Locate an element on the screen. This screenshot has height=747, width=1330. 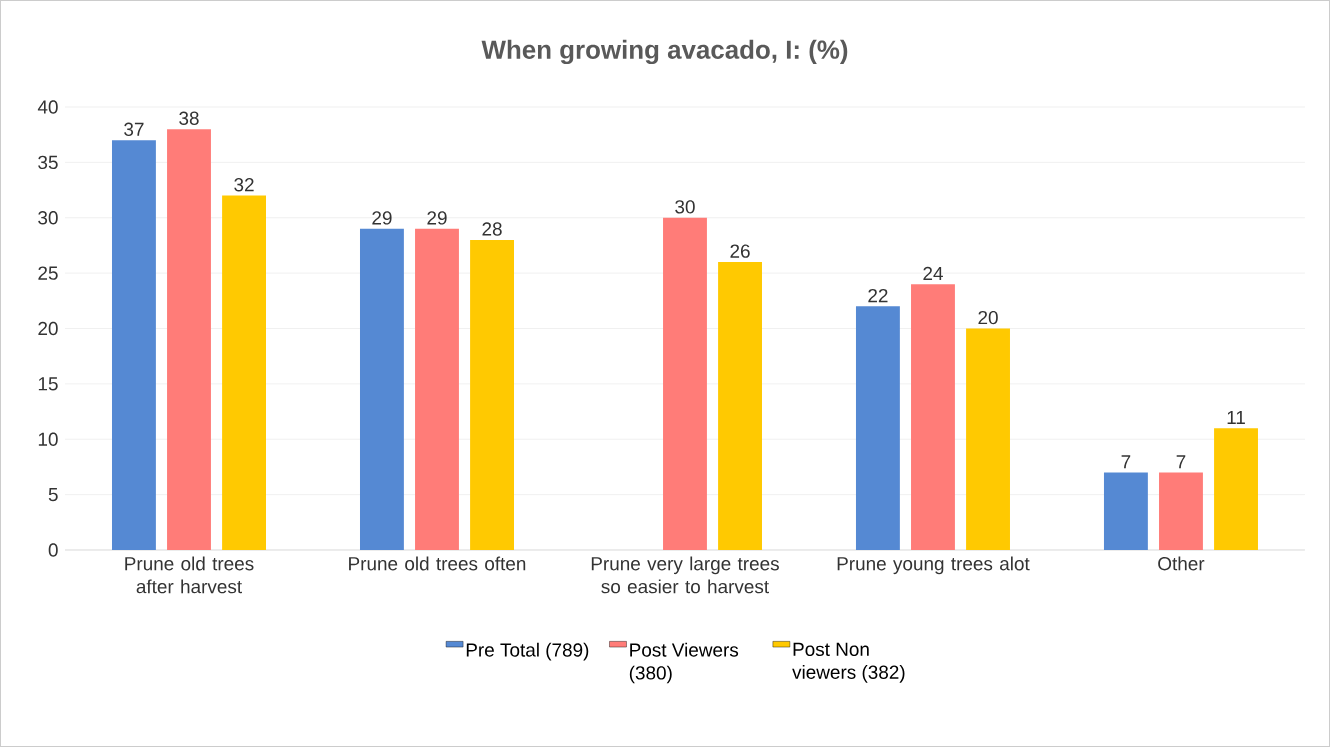
y-tick-label: 35 is located at coordinates (48, 162).